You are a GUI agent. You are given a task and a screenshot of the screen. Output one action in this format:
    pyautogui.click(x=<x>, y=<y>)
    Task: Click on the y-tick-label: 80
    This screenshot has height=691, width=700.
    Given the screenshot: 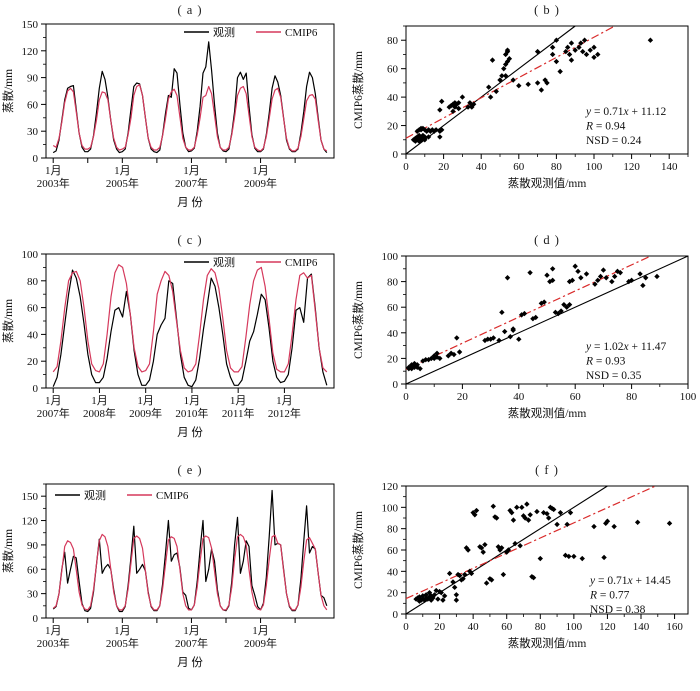 What is the action you would take?
    pyautogui.click(x=393, y=283)
    